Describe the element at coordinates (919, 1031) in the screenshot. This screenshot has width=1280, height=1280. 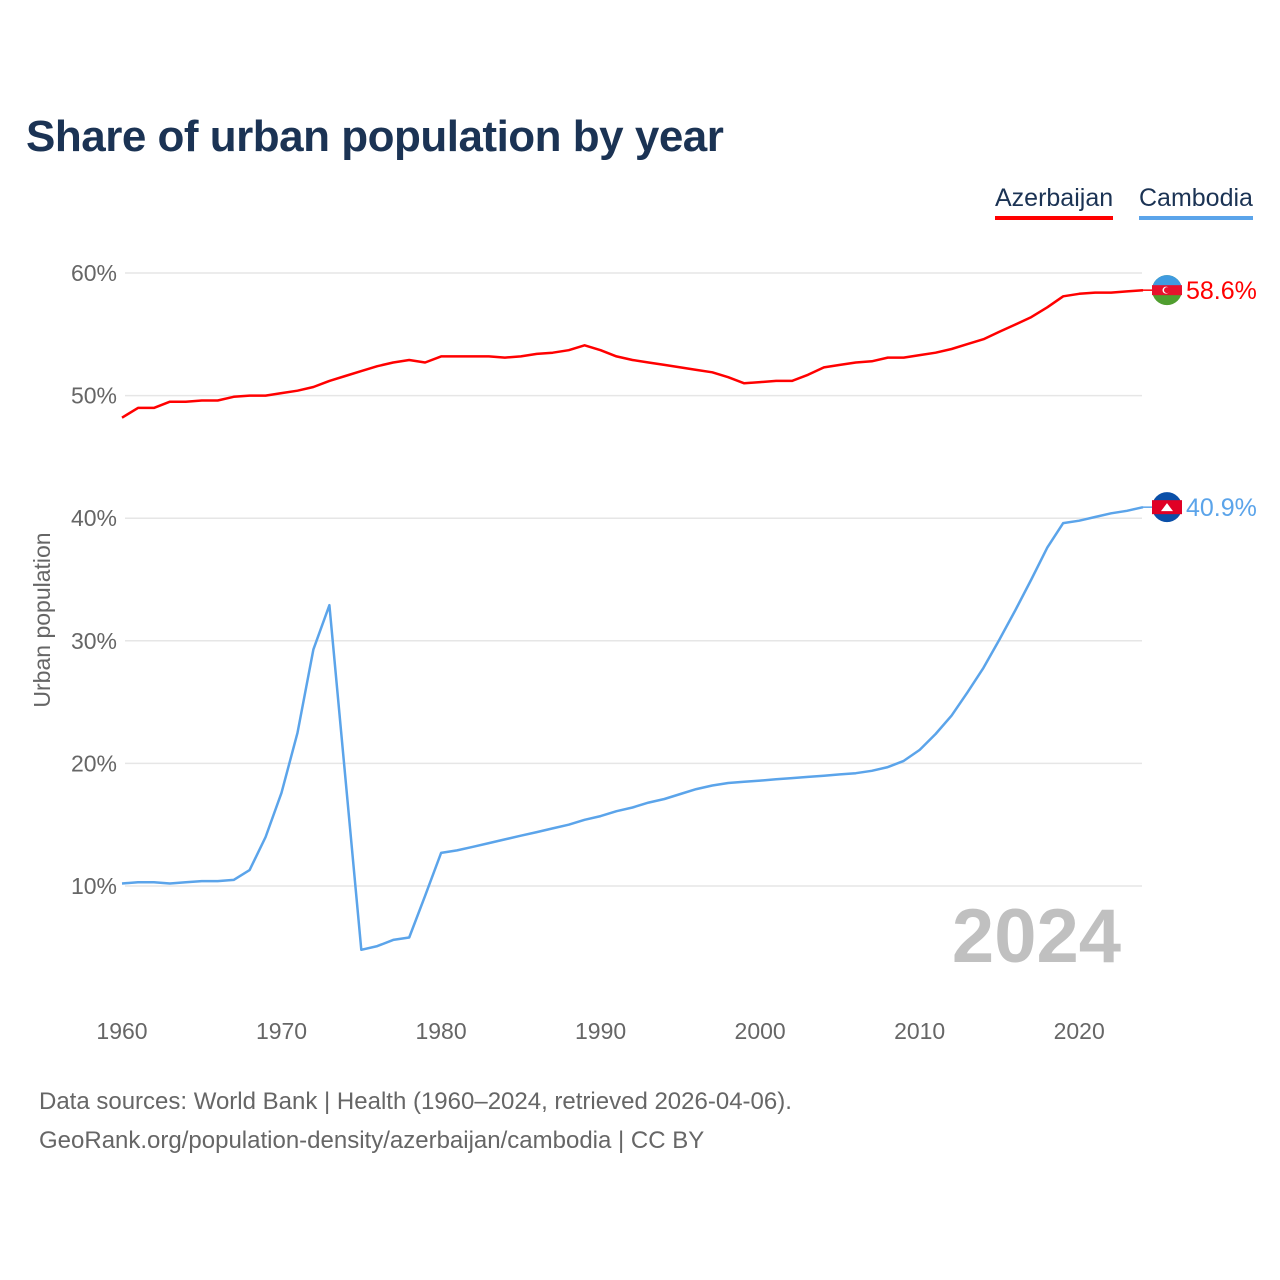
I see `x-tick-label: 2010` at that location.